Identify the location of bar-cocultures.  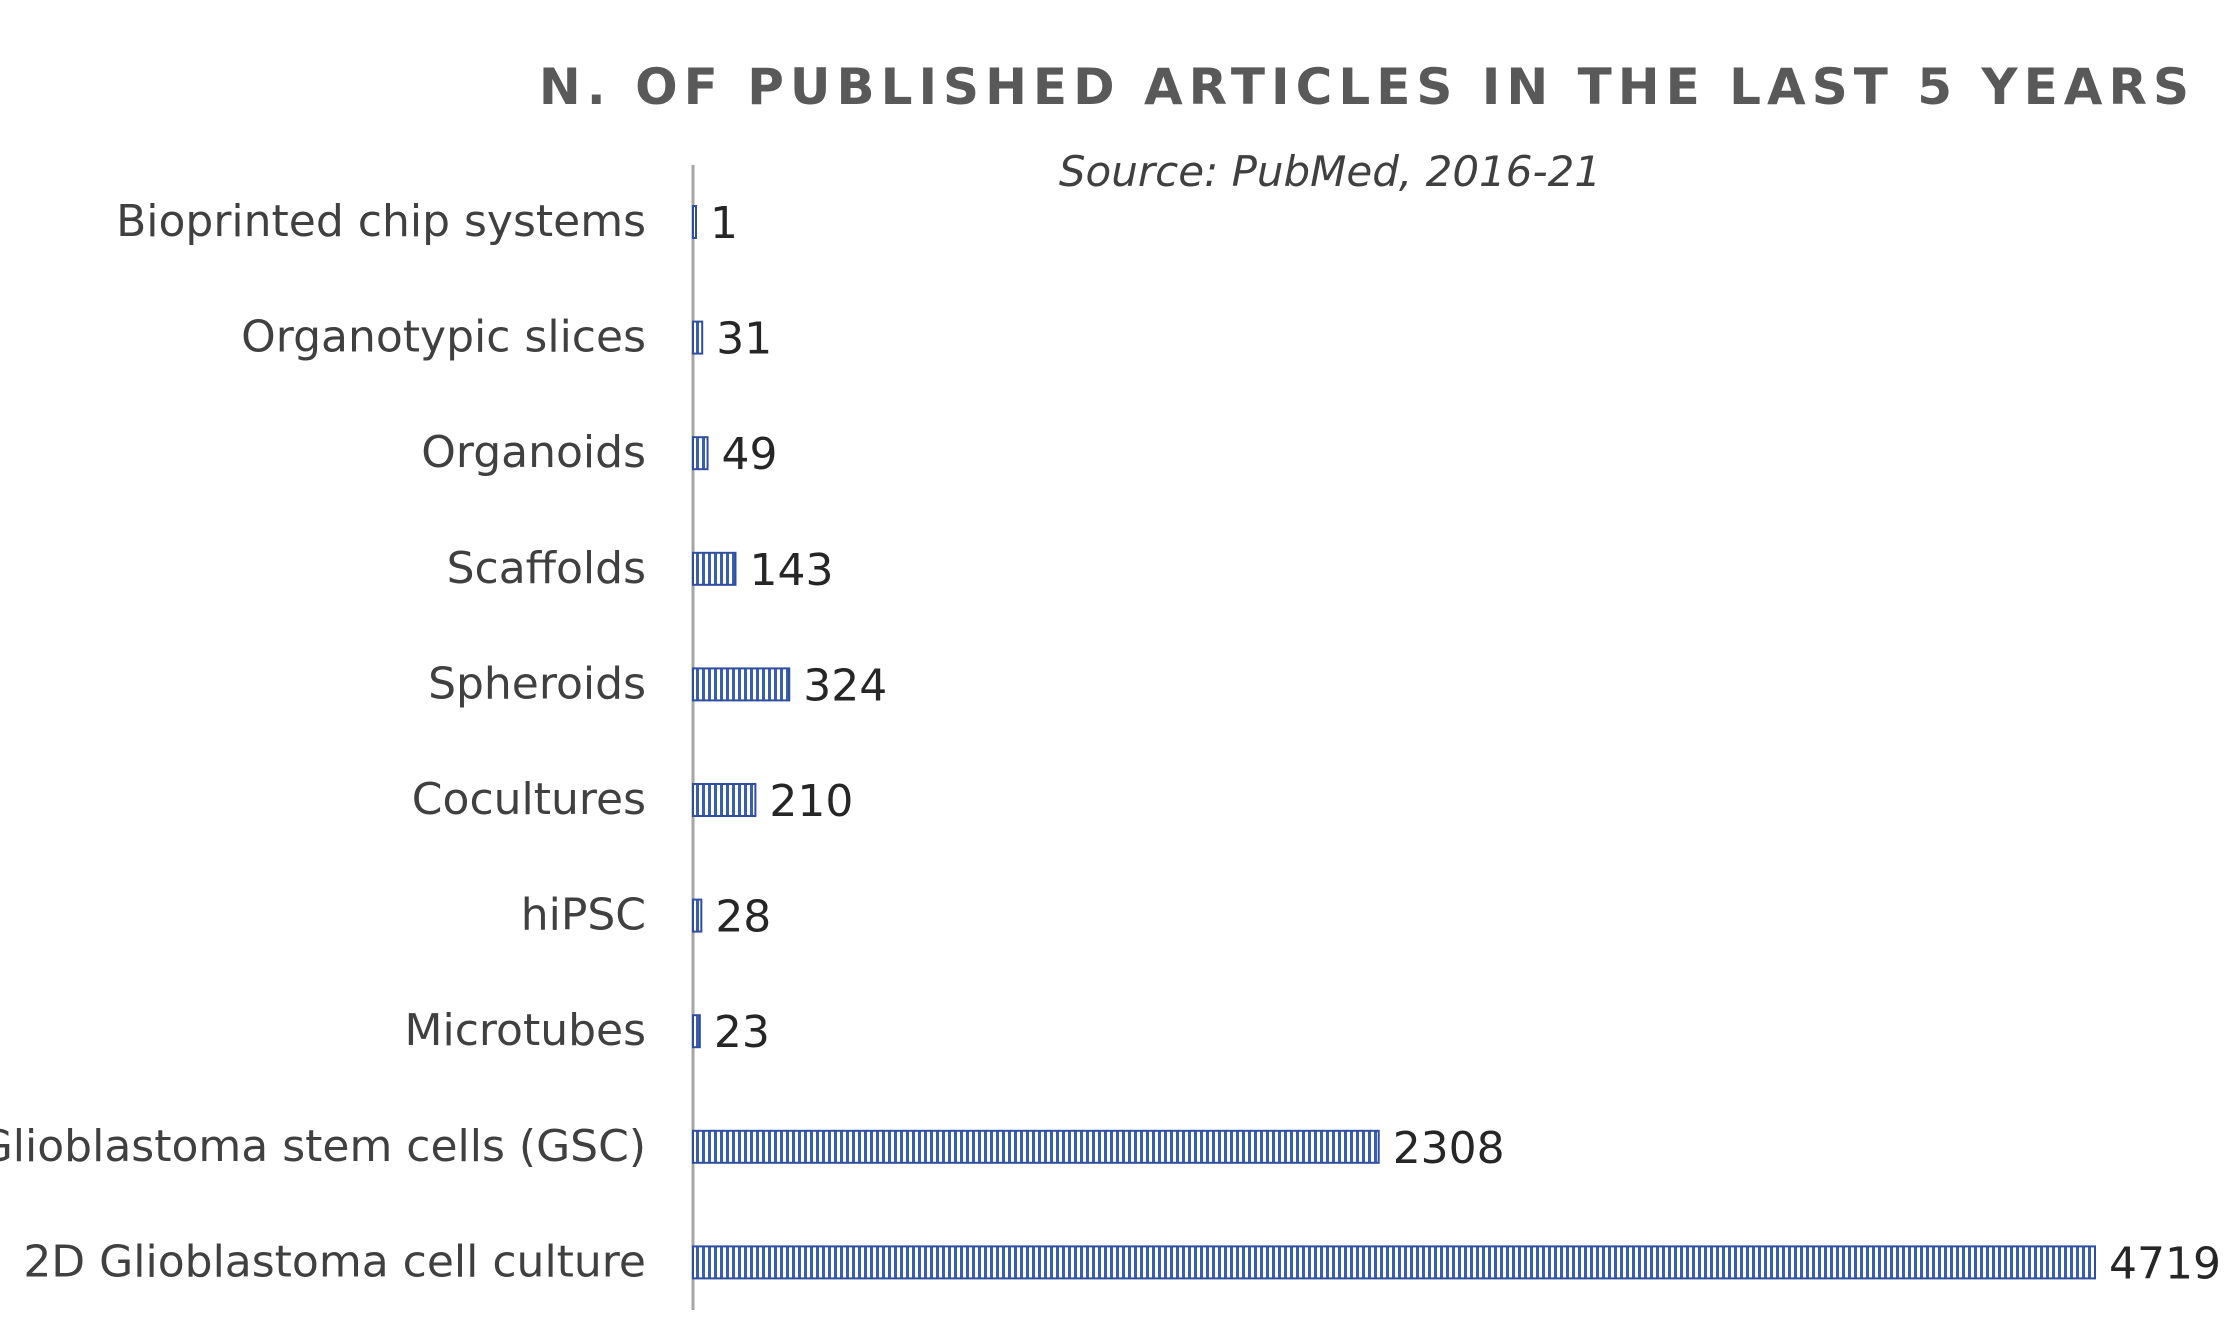
(724, 800).